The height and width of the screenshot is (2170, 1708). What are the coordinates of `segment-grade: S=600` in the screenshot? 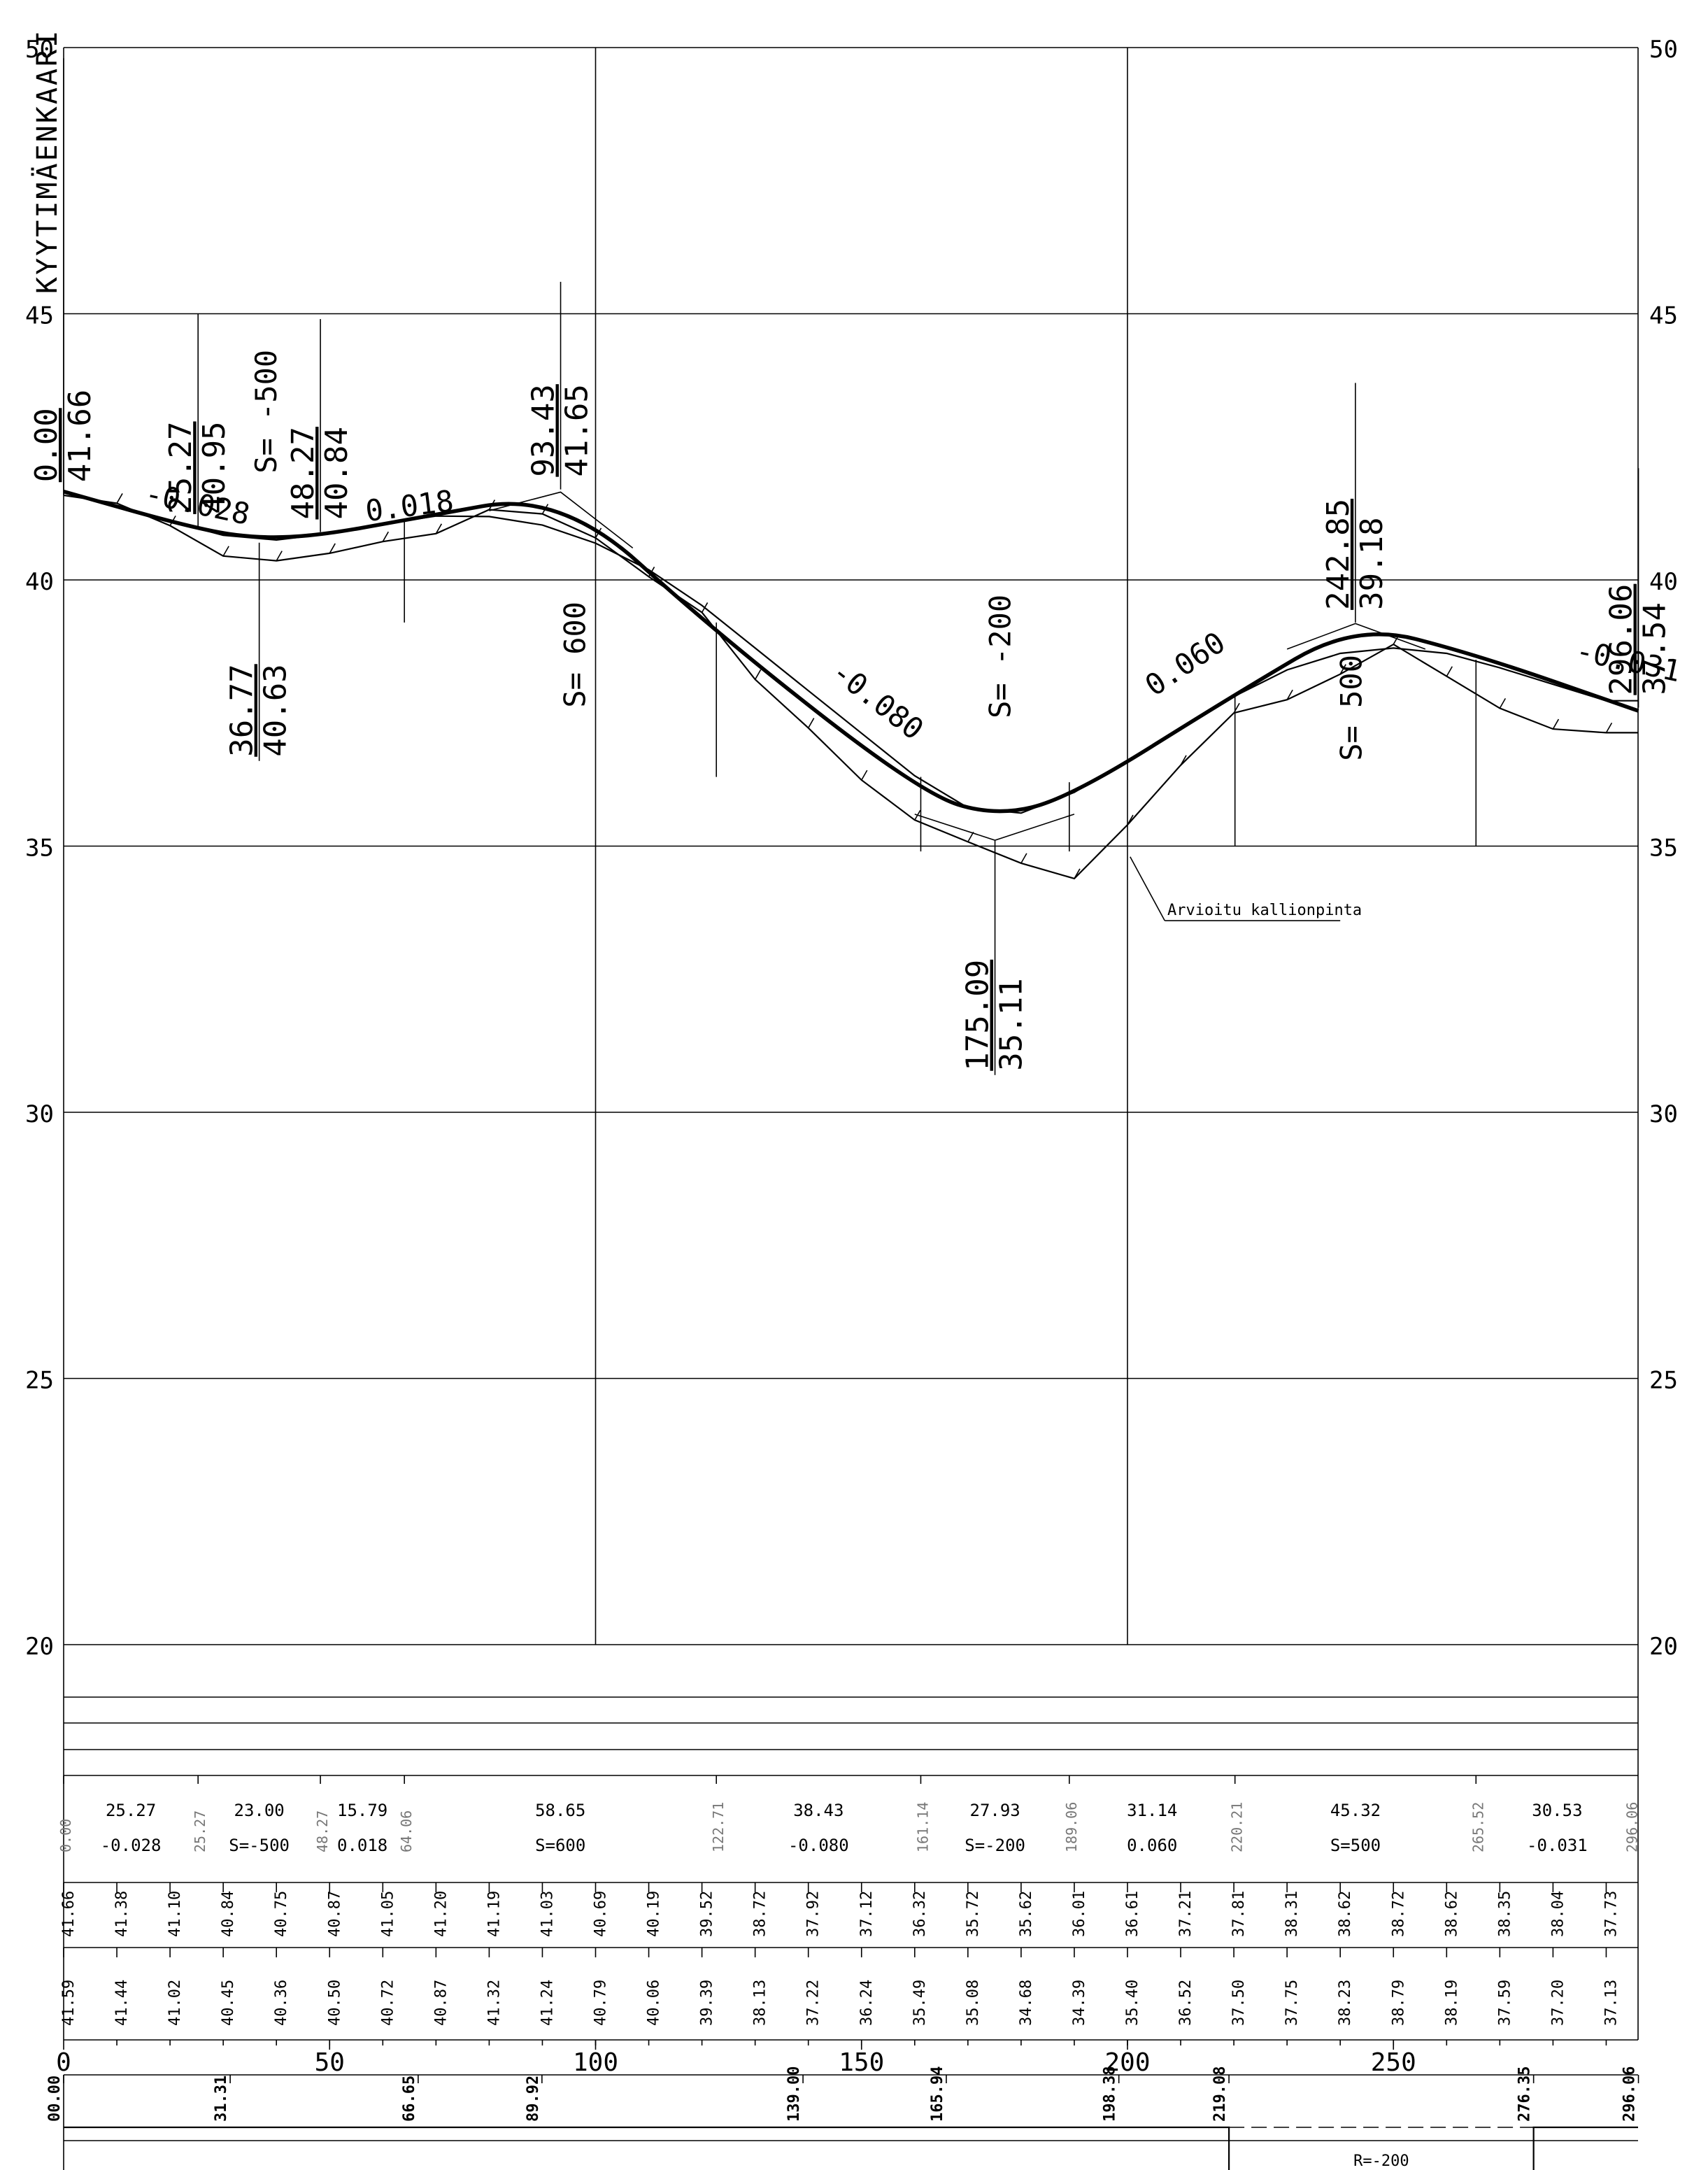 It's located at (560, 1846).